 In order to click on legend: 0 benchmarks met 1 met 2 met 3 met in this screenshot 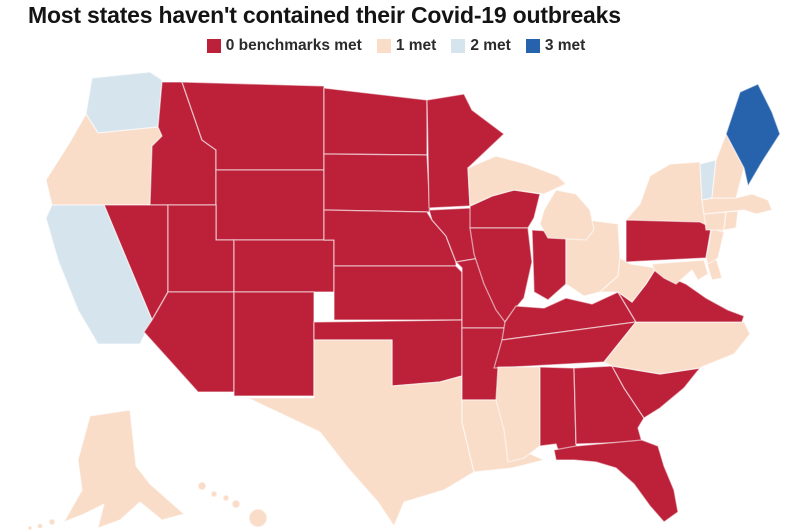, I will do `click(396, 46)`.